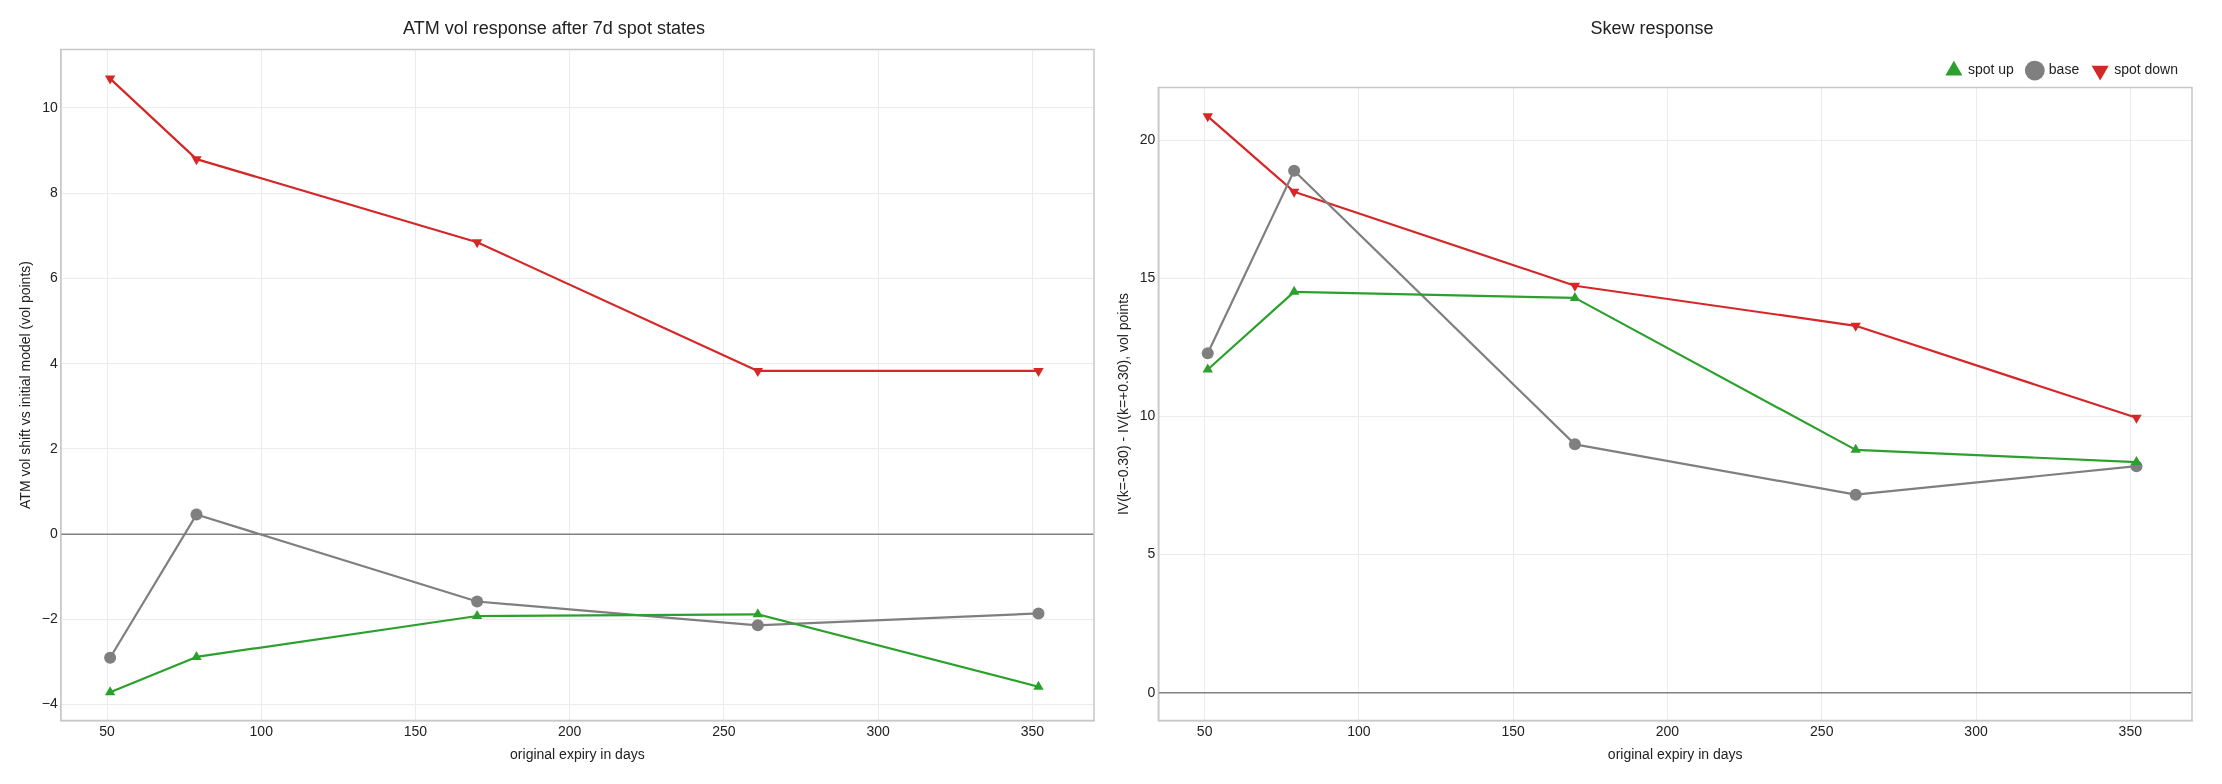  Describe the element at coordinates (1151, 553) in the screenshot. I see `y-tick-label: 5` at that location.